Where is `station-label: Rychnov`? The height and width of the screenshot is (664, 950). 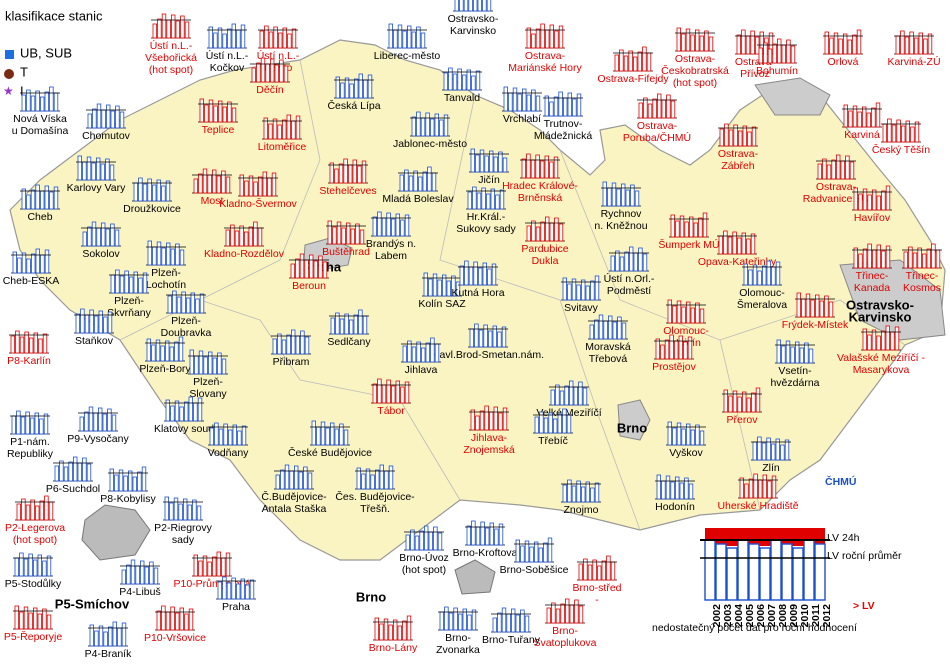 station-label: Rychnov is located at coordinates (622, 214).